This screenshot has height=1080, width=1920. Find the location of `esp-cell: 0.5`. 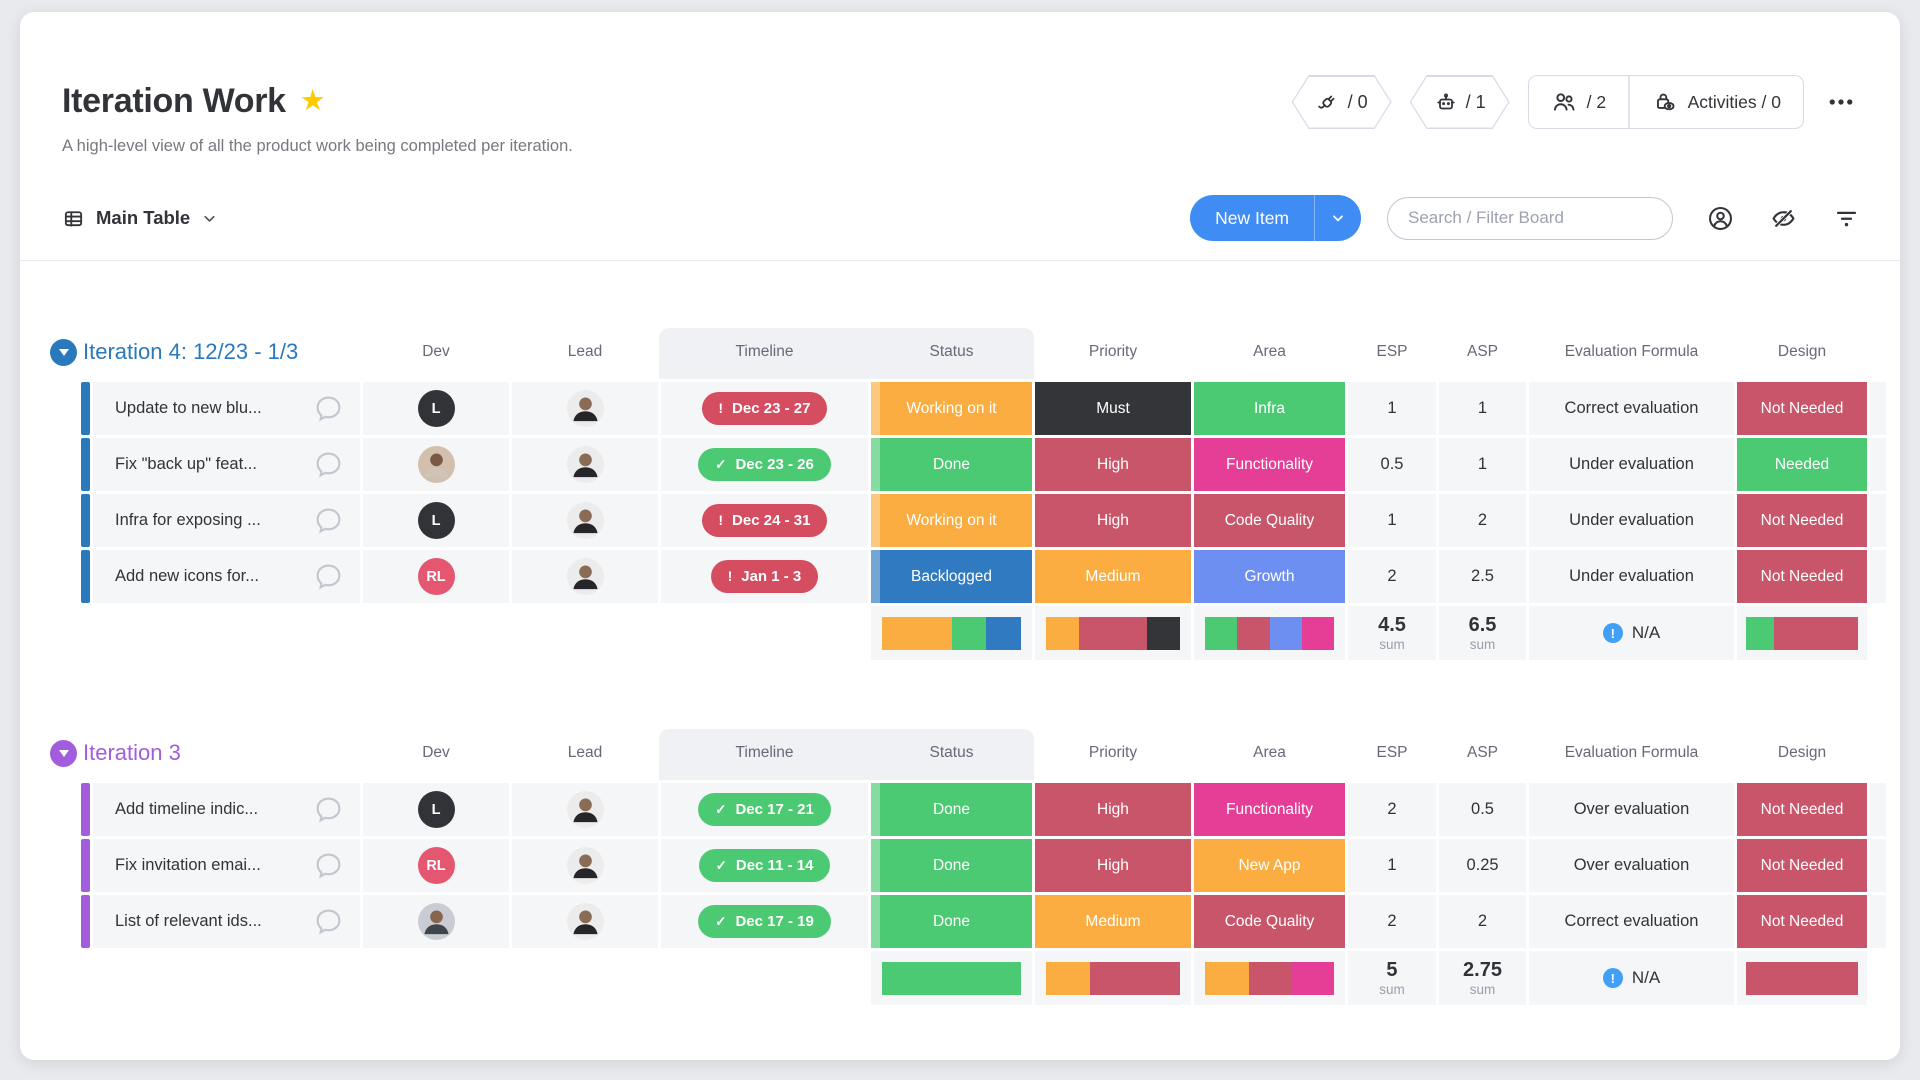

esp-cell: 0.5 is located at coordinates (1392, 464).